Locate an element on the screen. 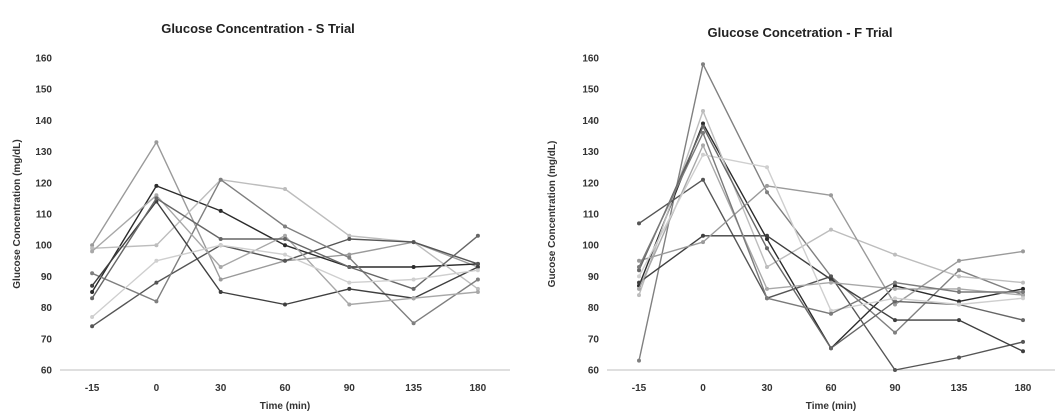  chart-0-y-axis-title: Glucose Concentration (mg/dL) is located at coordinates (17, 213).